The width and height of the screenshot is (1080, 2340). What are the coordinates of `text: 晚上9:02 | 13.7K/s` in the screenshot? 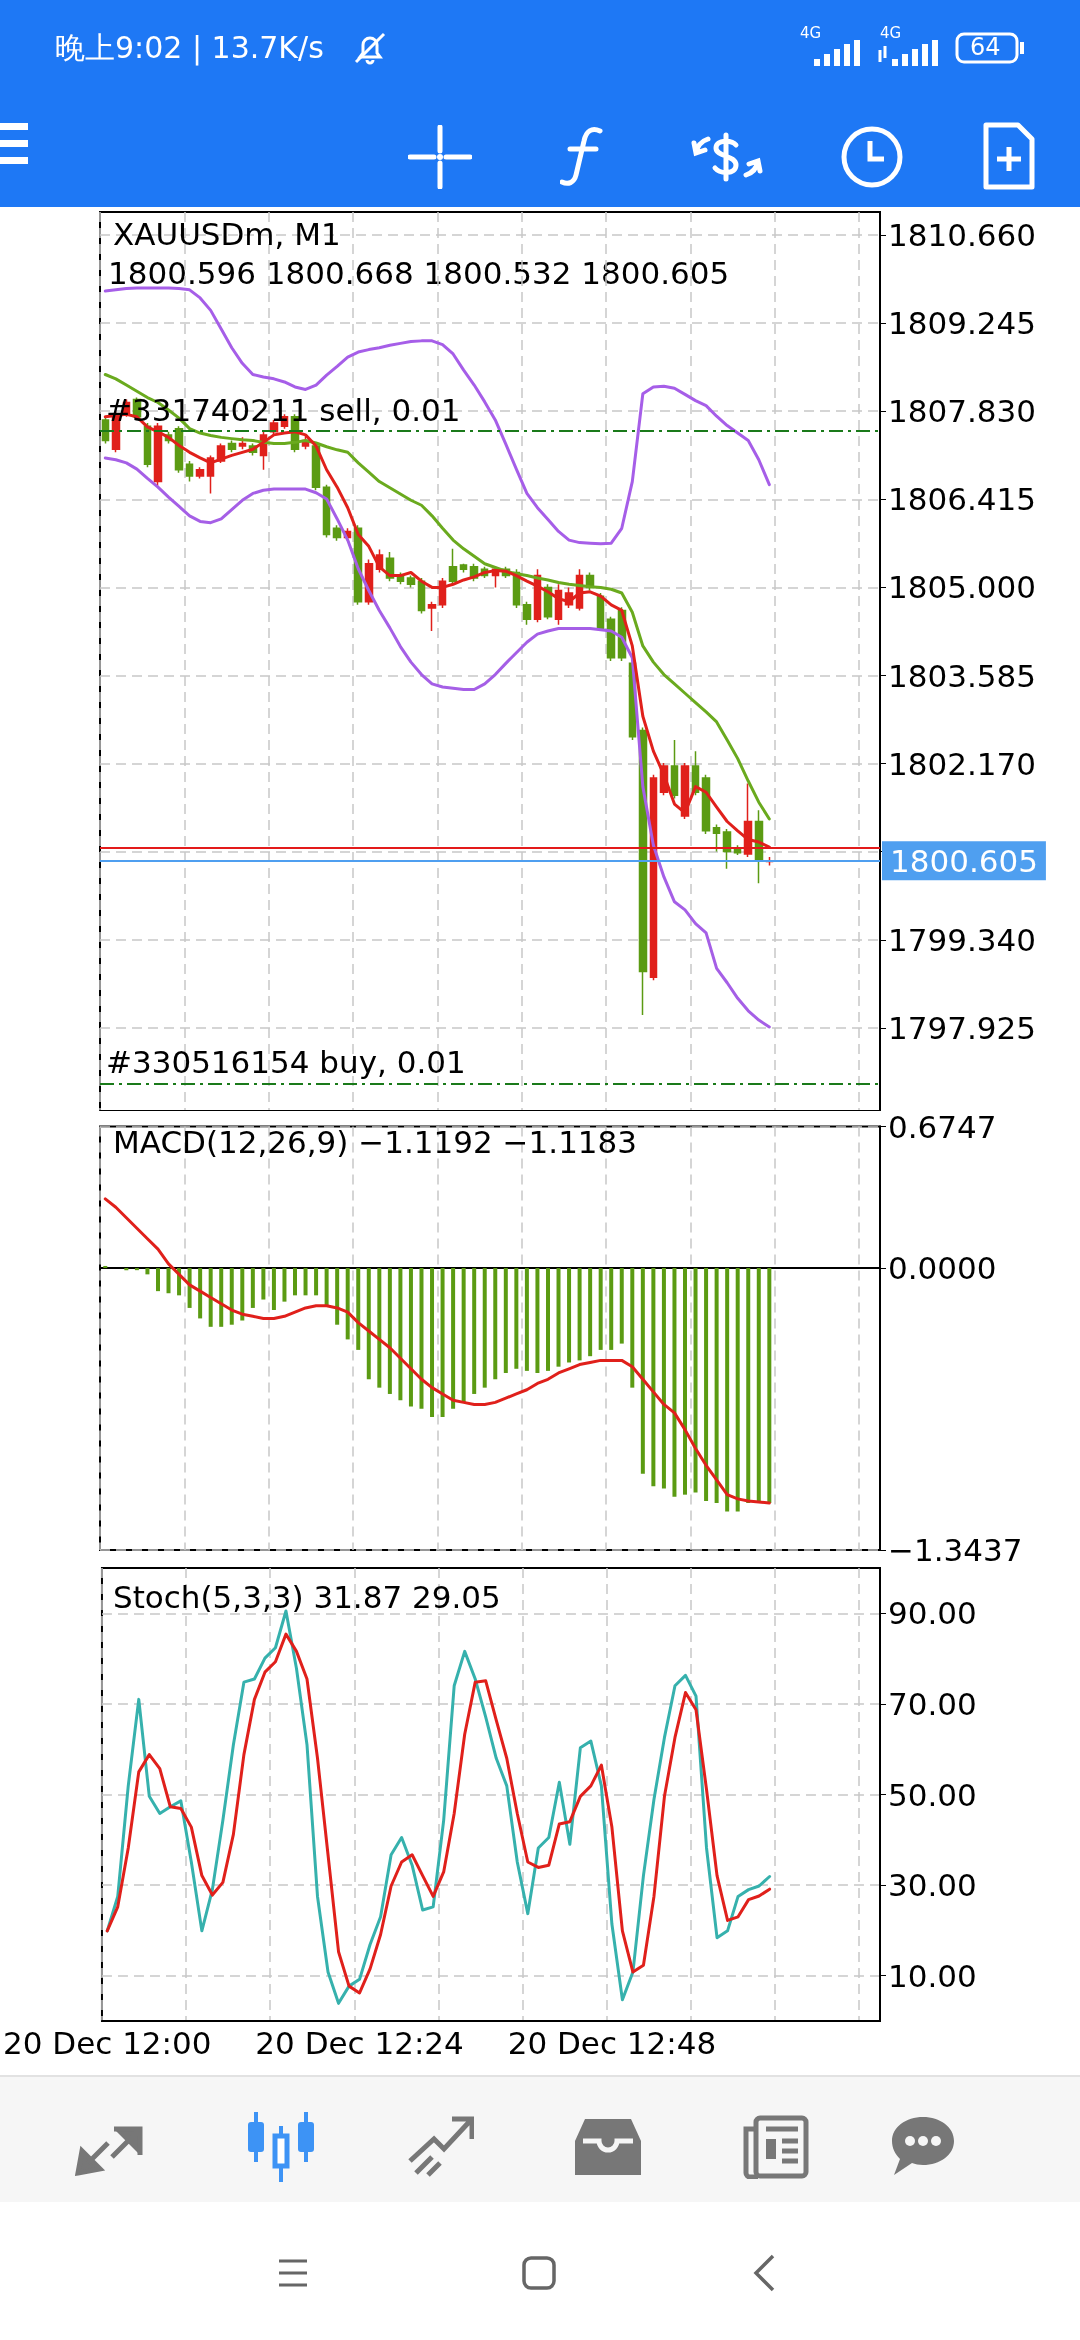 It's located at (189, 48).